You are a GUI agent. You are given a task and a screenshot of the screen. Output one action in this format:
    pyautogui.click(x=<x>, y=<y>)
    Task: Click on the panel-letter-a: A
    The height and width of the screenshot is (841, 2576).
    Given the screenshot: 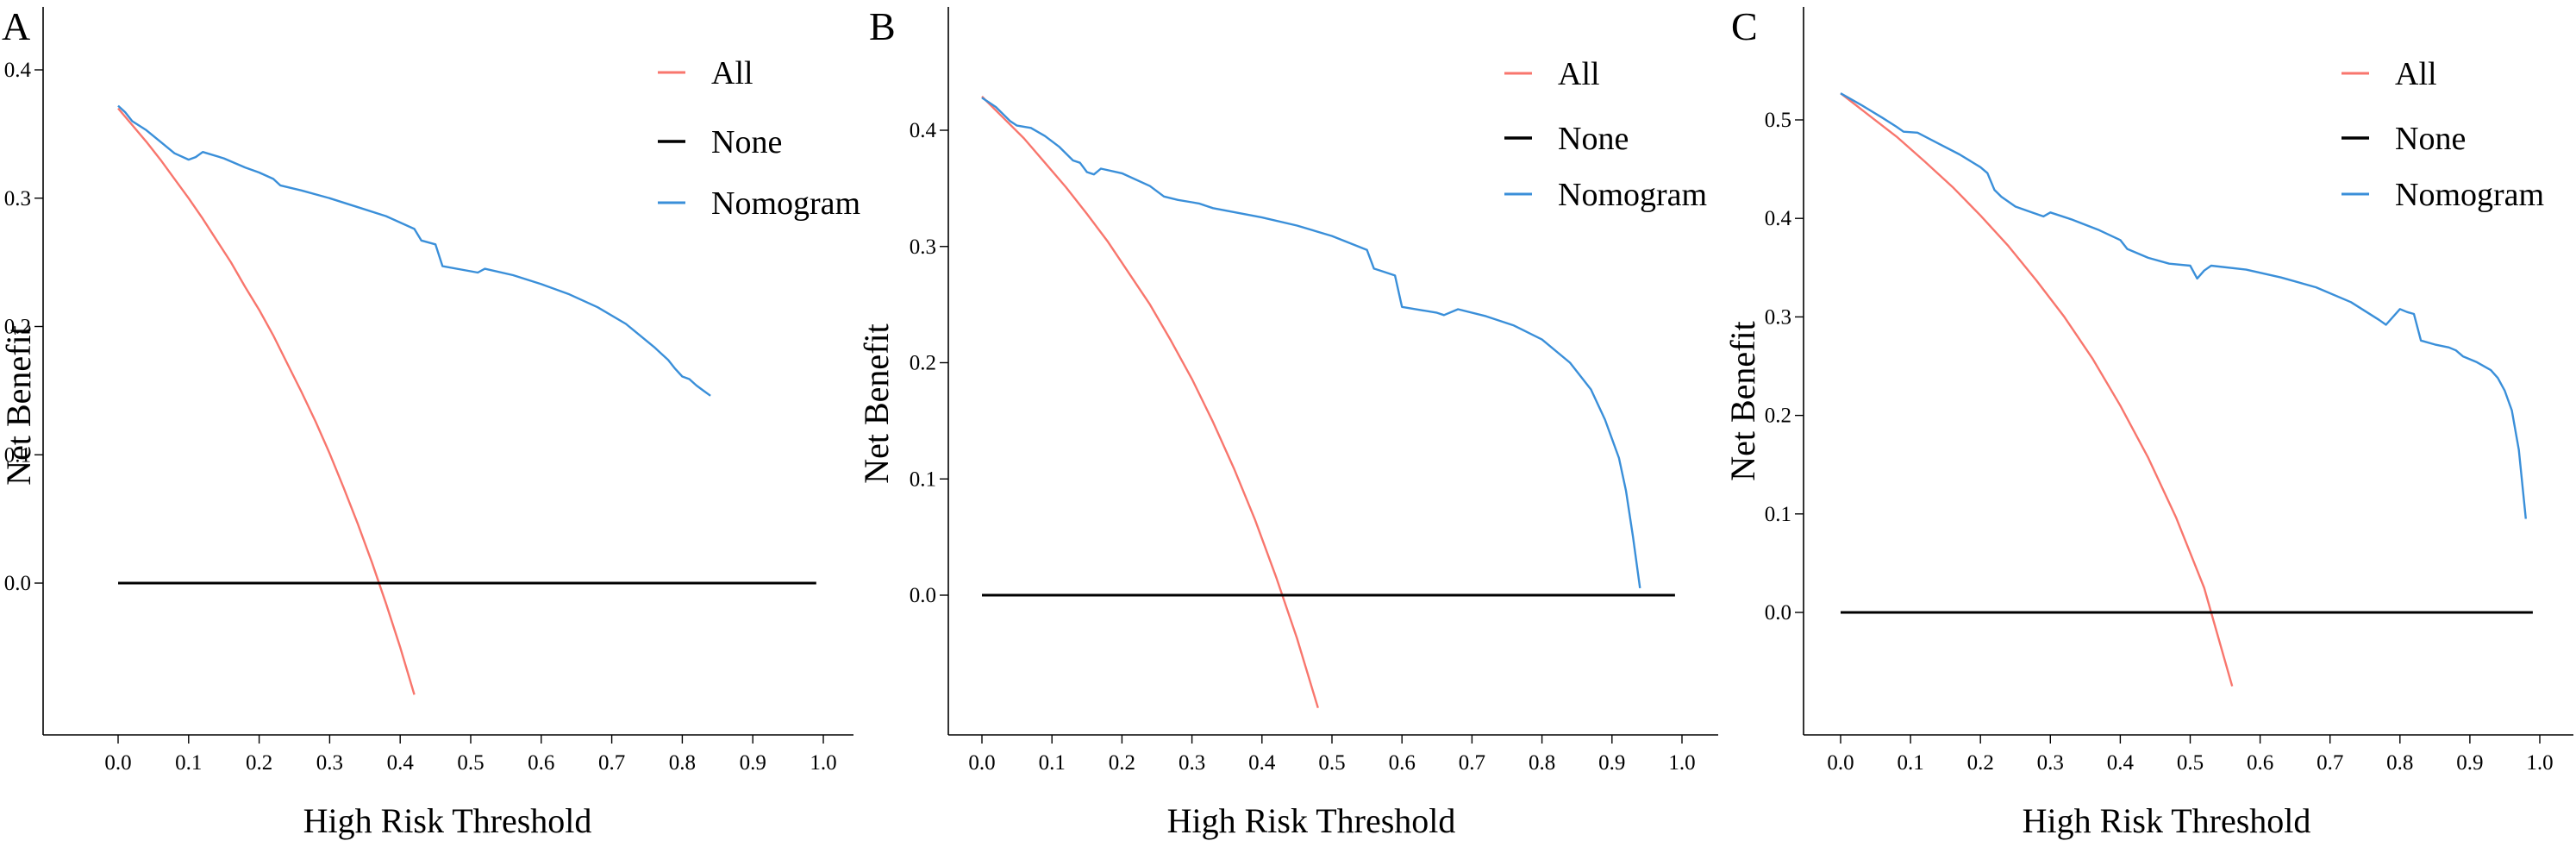 What is the action you would take?
    pyautogui.click(x=16, y=26)
    